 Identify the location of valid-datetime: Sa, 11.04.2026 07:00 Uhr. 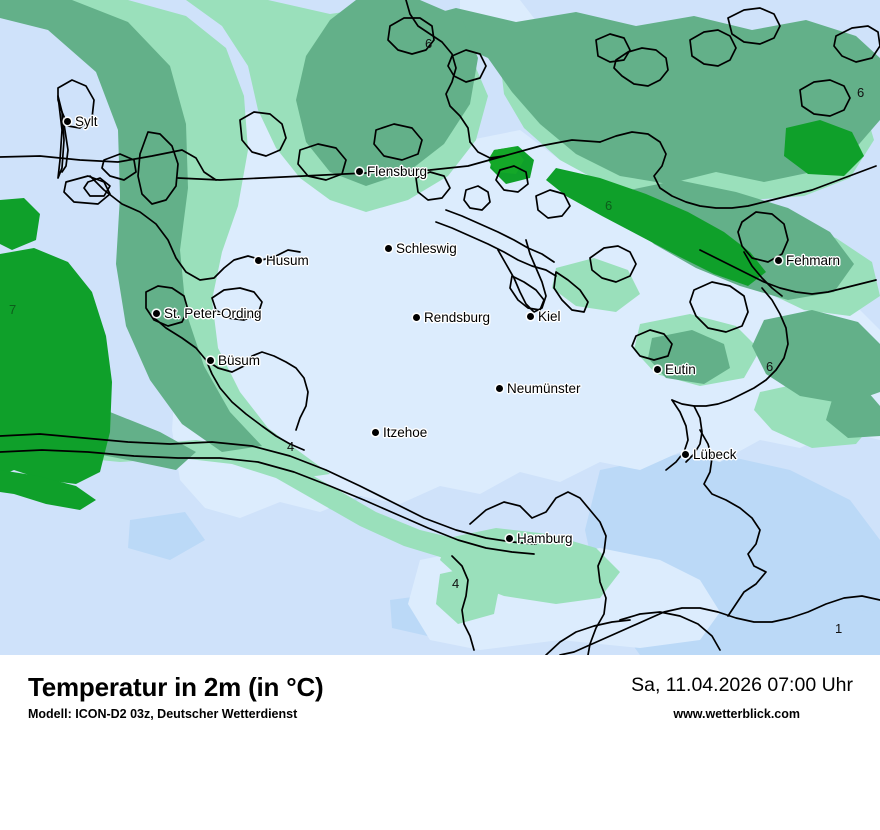
(742, 685).